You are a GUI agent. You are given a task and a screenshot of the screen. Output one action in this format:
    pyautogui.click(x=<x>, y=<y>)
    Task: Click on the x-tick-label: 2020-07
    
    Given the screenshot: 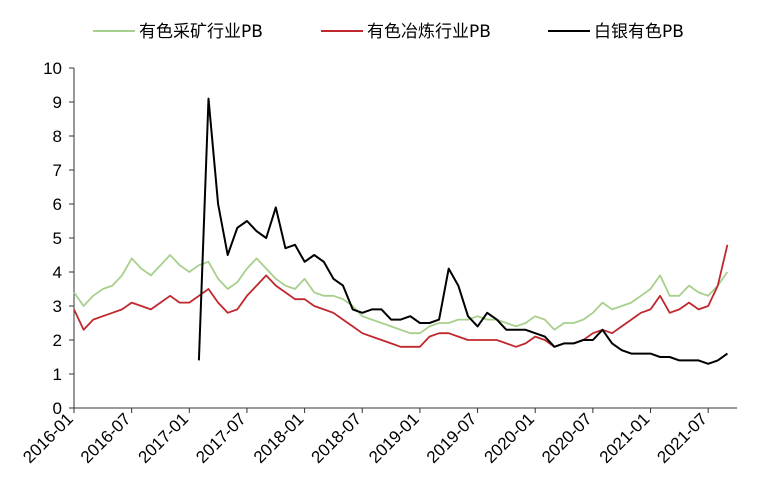 What is the action you would take?
    pyautogui.click(x=567, y=438)
    